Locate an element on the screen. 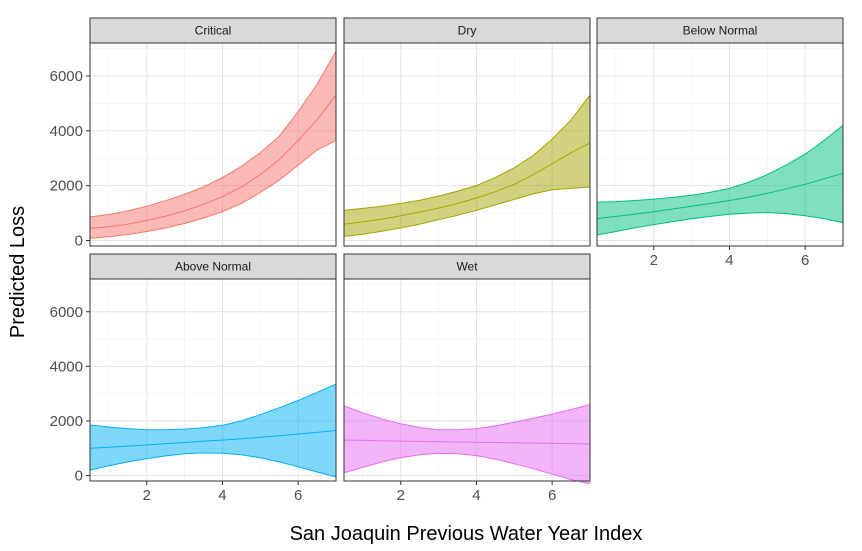 This screenshot has height=551, width=862. strip-label: Critical is located at coordinates (213, 31).